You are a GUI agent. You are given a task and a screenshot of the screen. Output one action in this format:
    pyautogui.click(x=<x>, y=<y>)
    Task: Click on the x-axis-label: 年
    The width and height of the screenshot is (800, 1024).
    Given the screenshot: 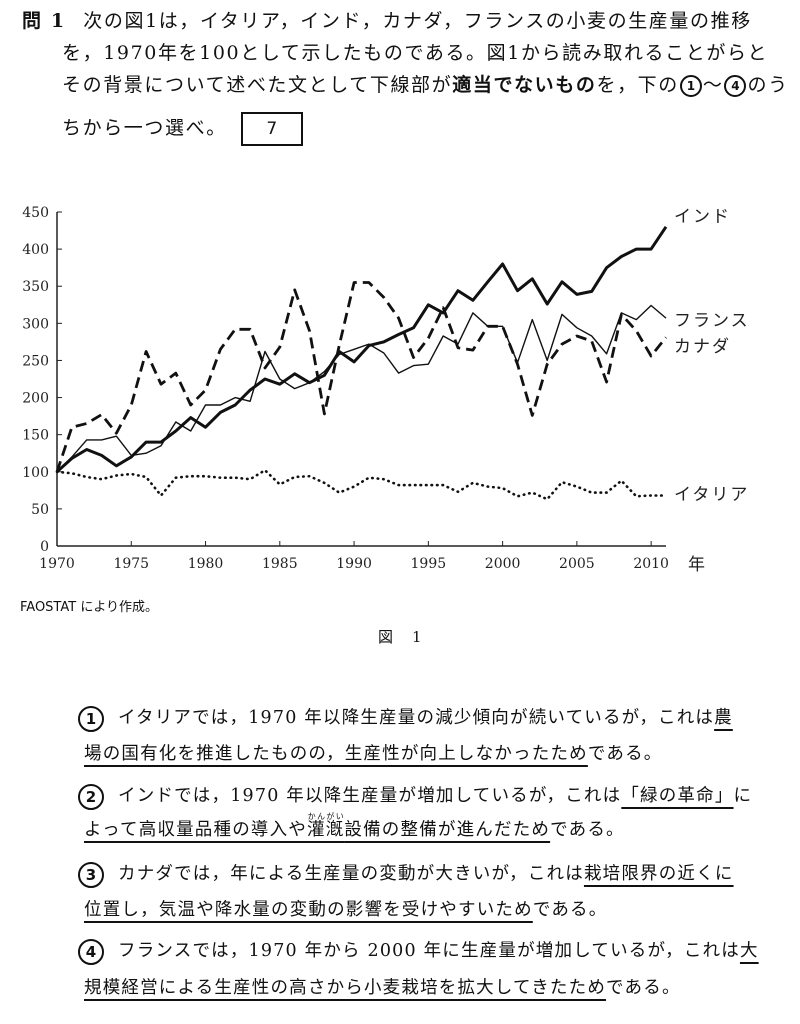 What is the action you would take?
    pyautogui.click(x=696, y=565)
    